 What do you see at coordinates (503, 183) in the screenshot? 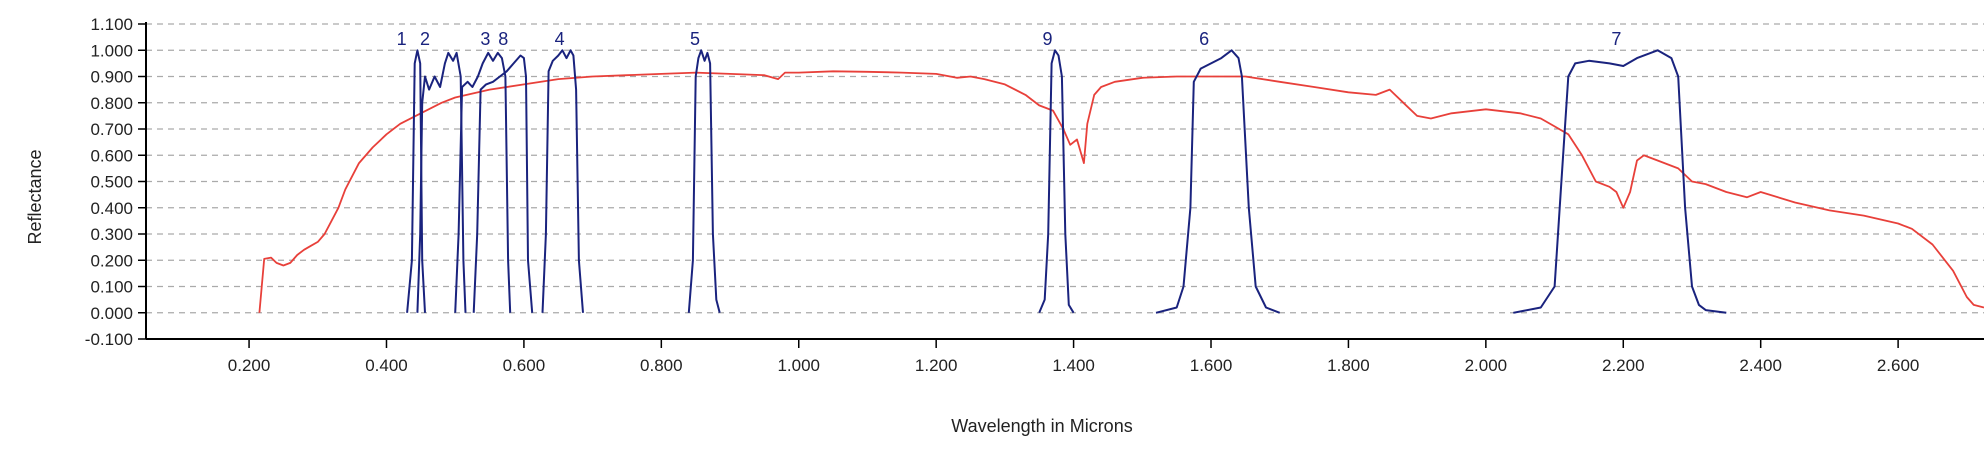
I see `band-8-line` at bounding box center [503, 183].